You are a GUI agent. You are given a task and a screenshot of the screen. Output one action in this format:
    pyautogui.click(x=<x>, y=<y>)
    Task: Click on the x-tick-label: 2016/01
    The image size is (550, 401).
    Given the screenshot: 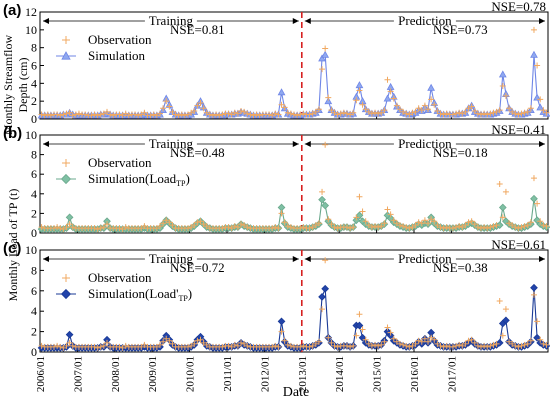 What is the action you would take?
    pyautogui.click(x=415, y=374)
    